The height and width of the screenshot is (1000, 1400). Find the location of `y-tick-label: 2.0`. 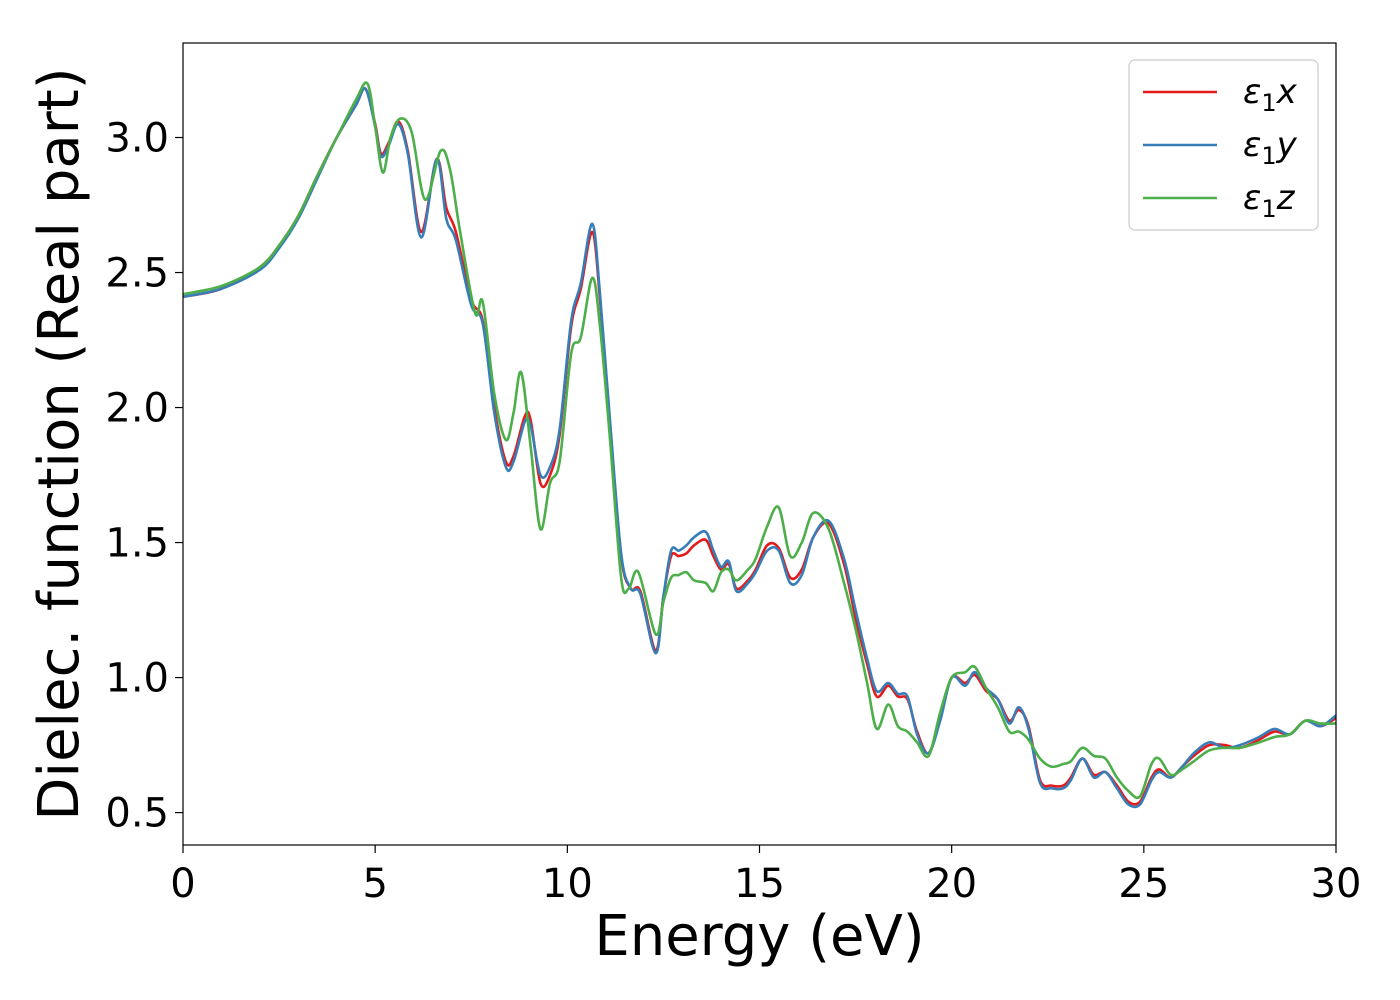

y-tick-label: 2.0 is located at coordinates (137, 409).